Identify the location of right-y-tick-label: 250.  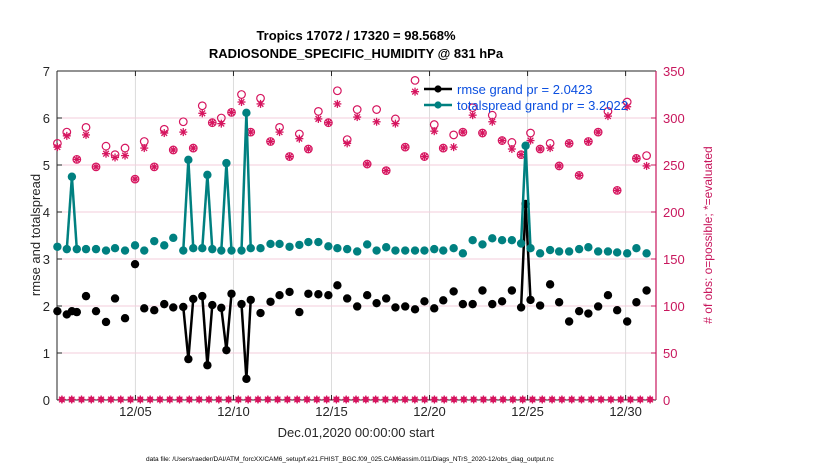
(674, 165).